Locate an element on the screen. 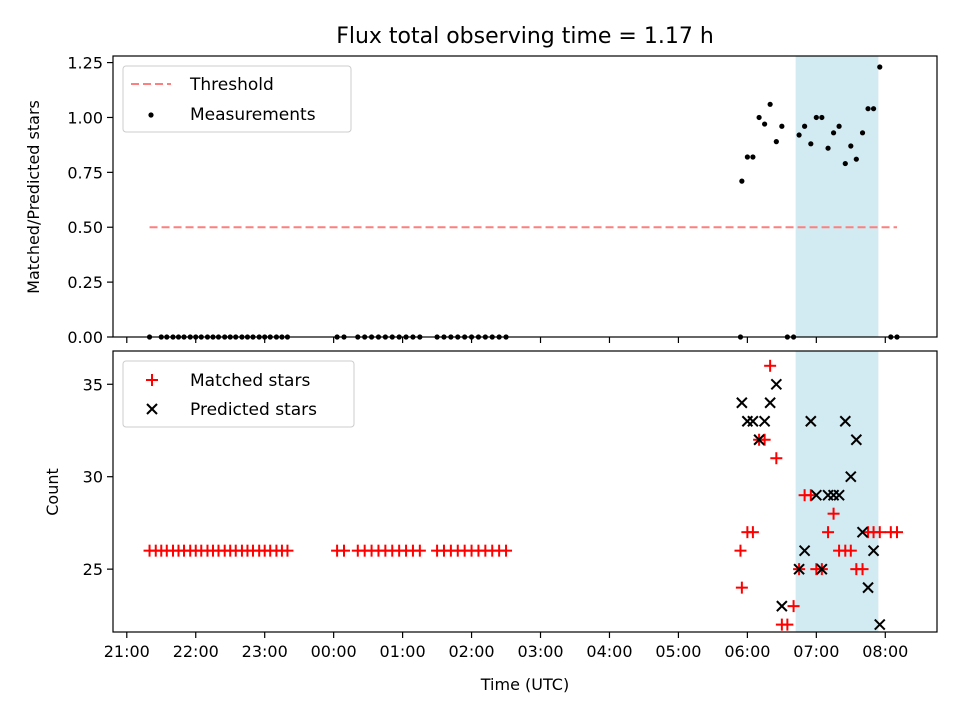 The image size is (960, 720). legend-measurements-swatch is located at coordinates (151, 115).